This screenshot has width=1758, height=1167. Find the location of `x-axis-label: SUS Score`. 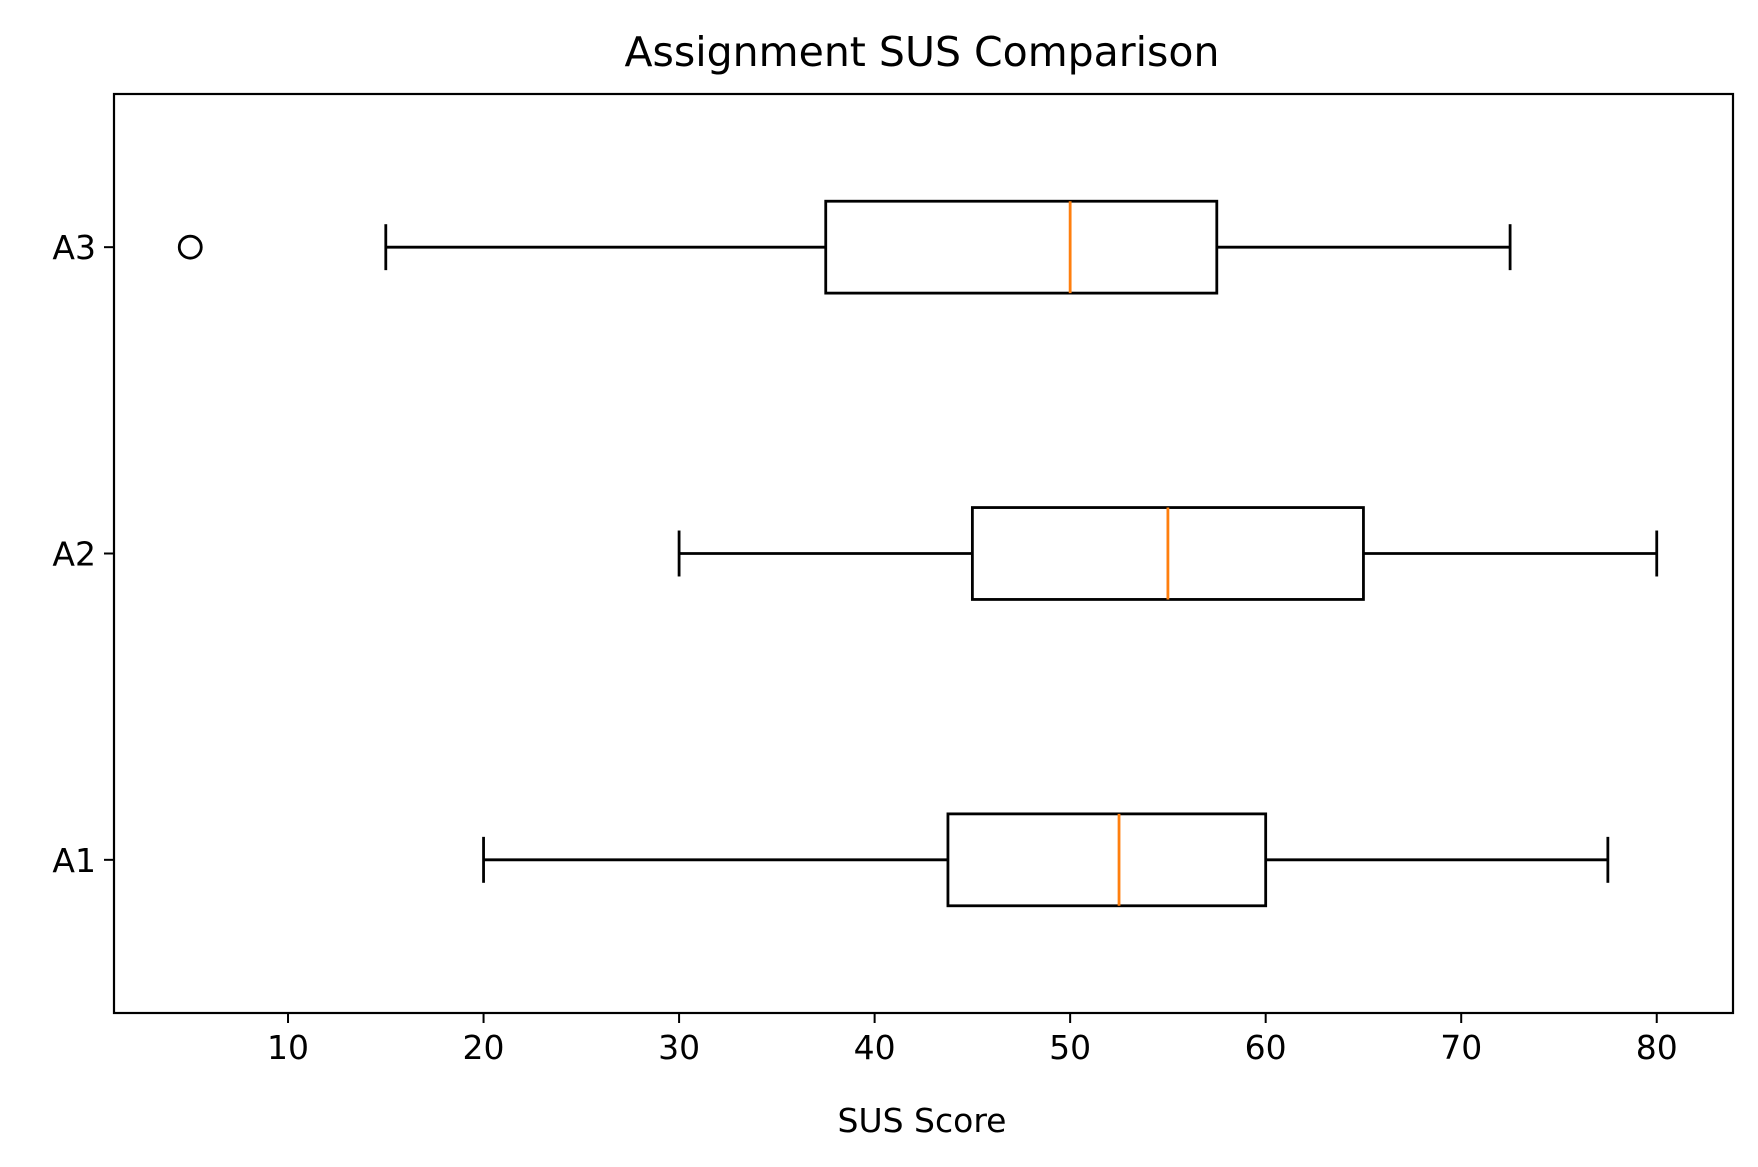

x-axis-label: SUS Score is located at coordinates (922, 1120).